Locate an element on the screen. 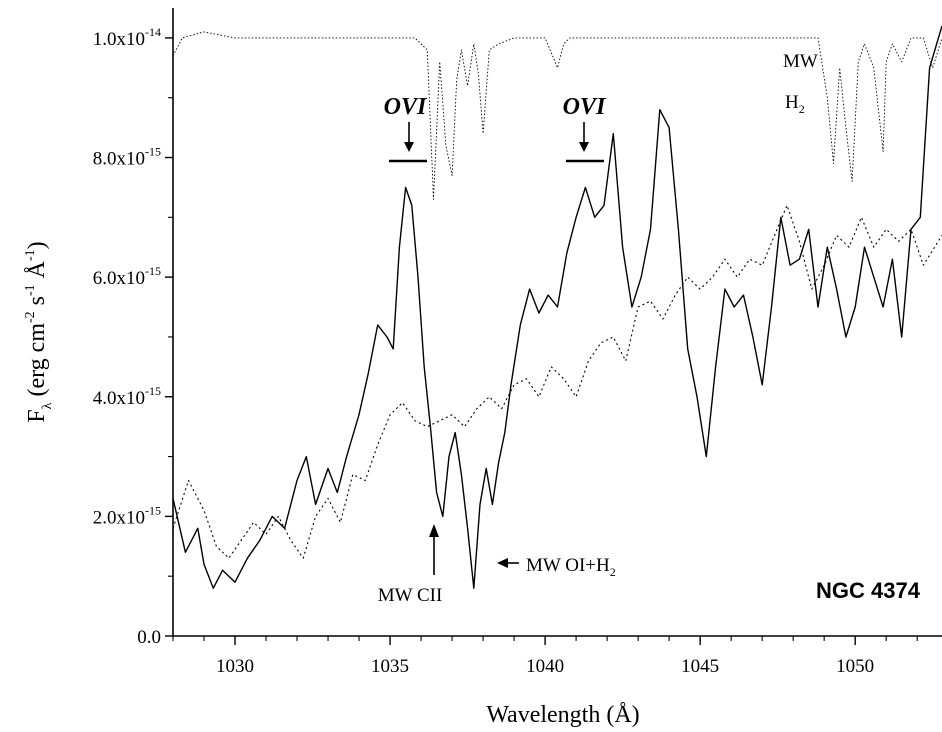 Image resolution: width=942 pixels, height=732 pixels. object-label: NGC 4374 is located at coordinates (868, 590).